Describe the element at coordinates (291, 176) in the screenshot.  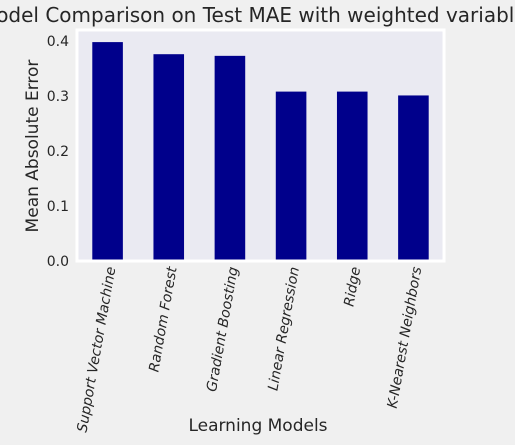
I see `bar-linear-regression` at that location.